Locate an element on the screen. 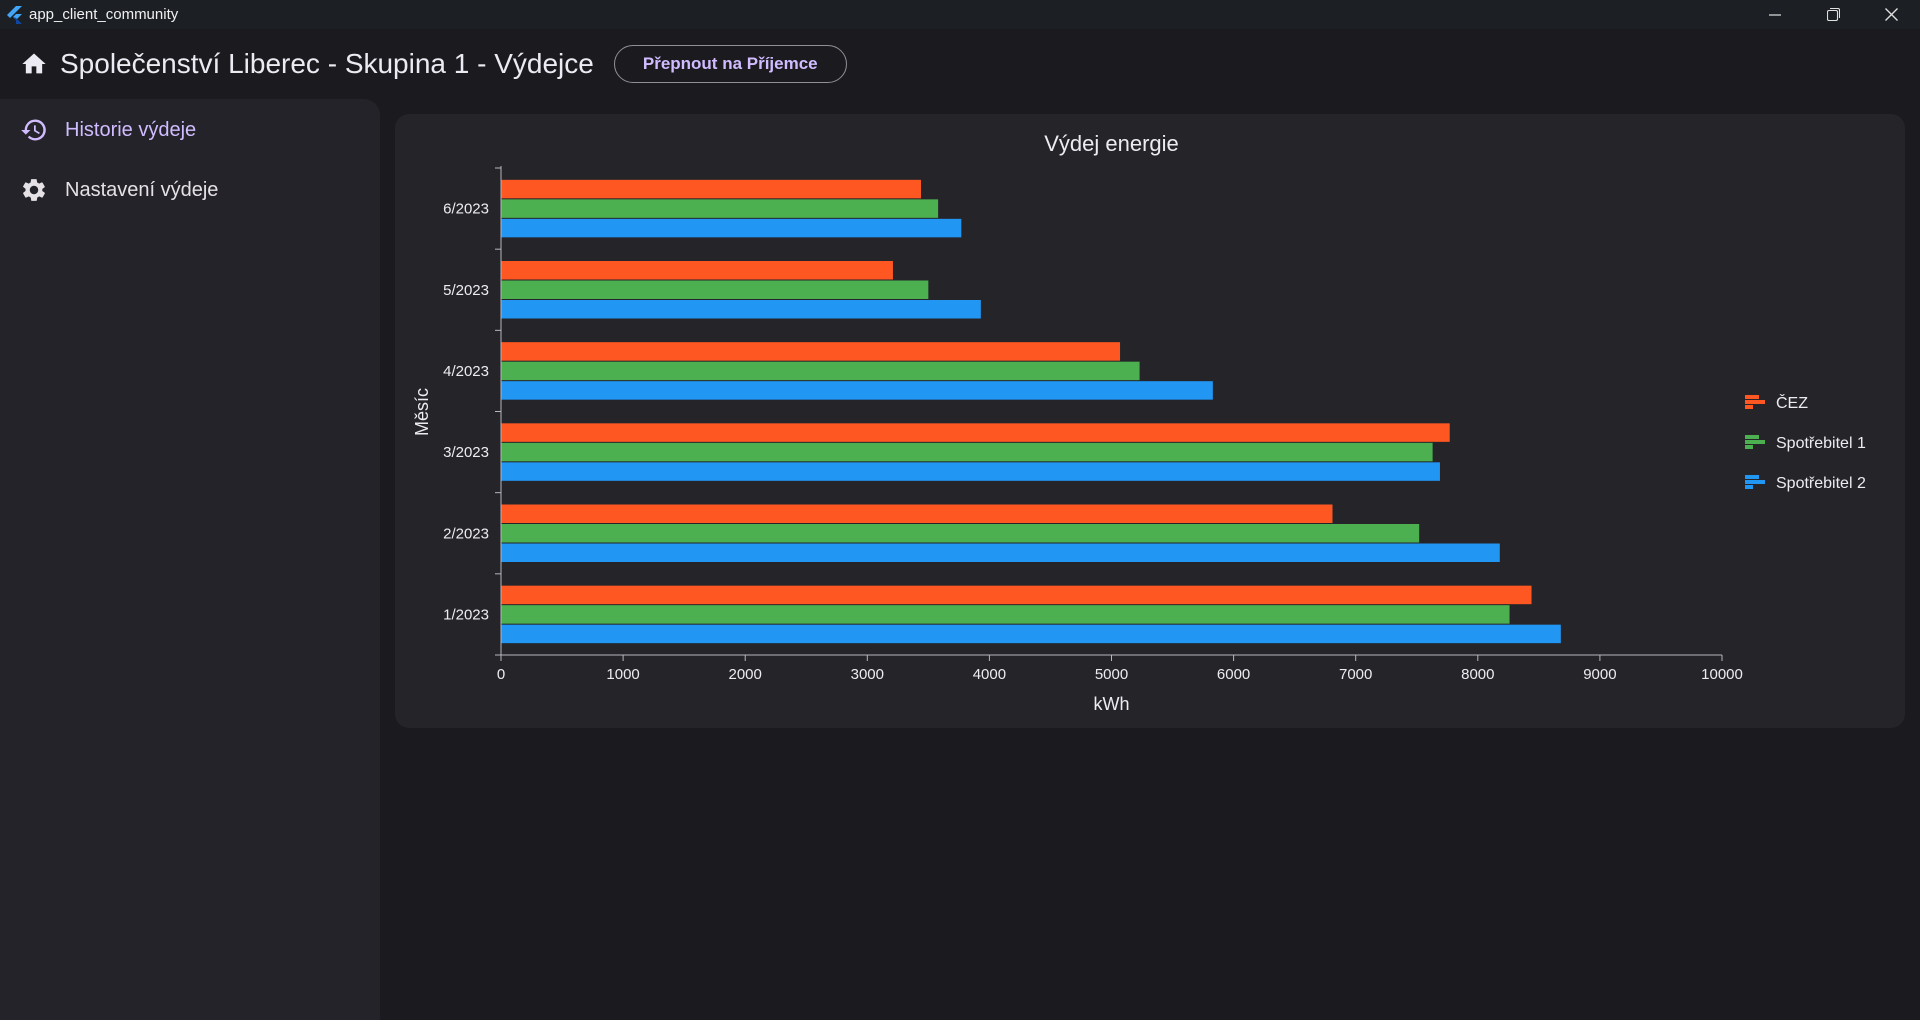 This screenshot has width=1920, height=1020. home-icon is located at coordinates (34, 64).